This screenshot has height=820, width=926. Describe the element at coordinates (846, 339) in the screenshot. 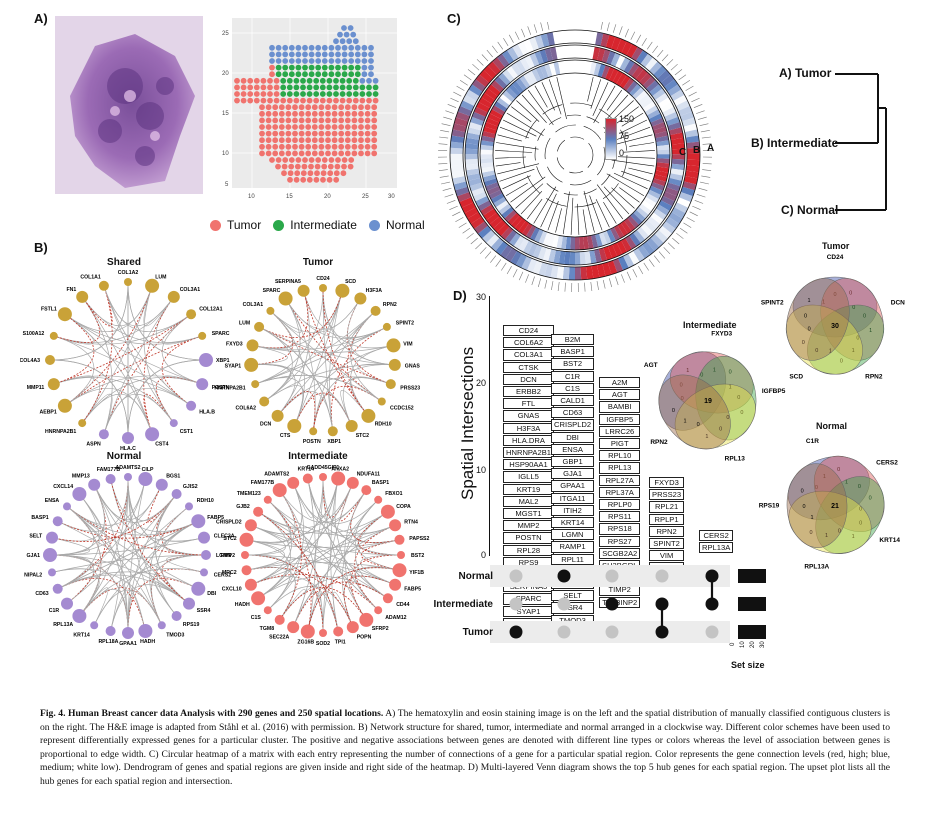

I see `venn-set` at that location.